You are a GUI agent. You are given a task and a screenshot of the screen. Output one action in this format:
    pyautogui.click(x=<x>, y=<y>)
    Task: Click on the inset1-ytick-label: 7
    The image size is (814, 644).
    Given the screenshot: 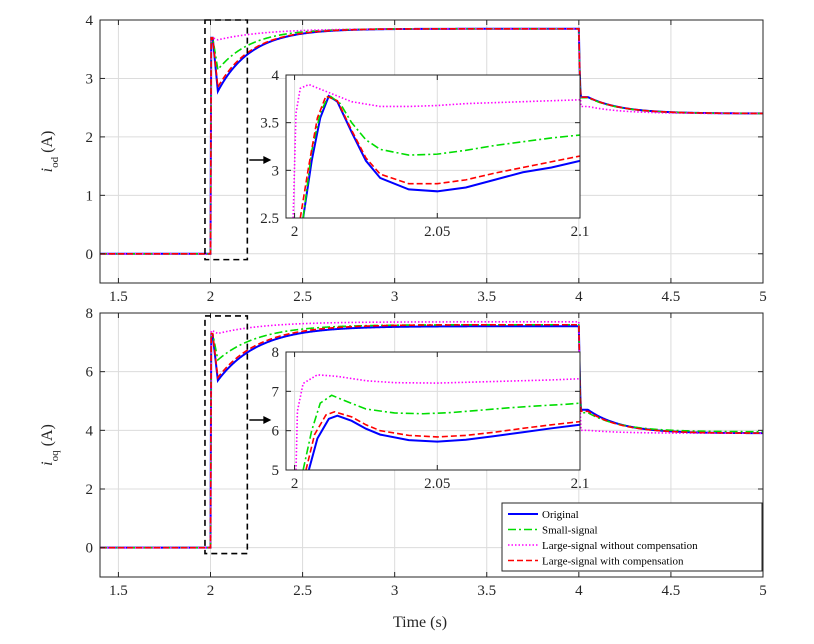 What is the action you would take?
    pyautogui.click(x=276, y=392)
    